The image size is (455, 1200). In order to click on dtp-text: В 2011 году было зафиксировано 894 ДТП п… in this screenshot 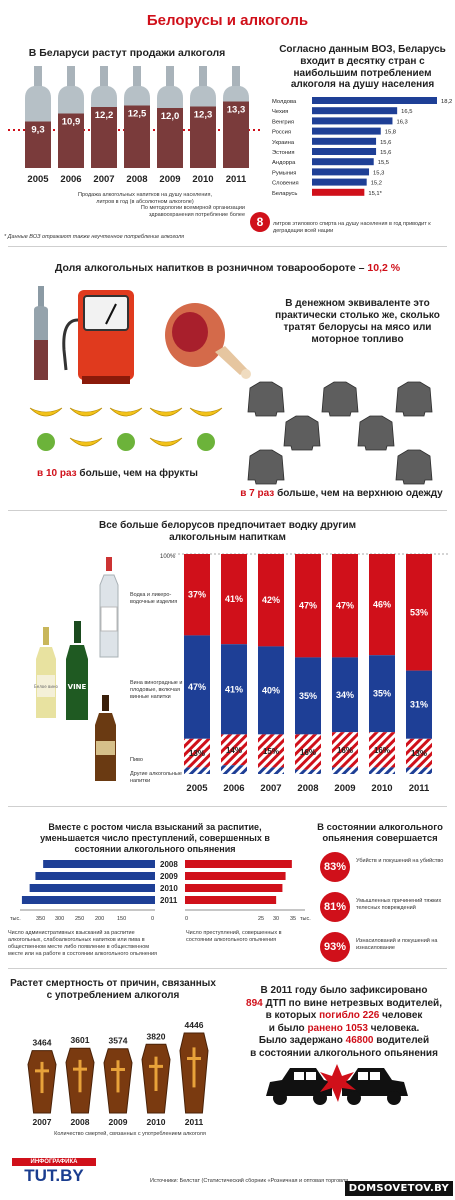, I will do `click(344, 1022)`.